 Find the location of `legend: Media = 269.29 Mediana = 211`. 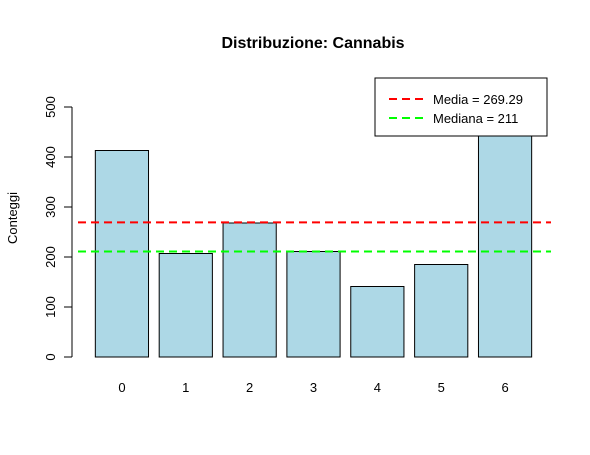

legend: Media = 269.29 Mediana = 211 is located at coordinates (461, 107).